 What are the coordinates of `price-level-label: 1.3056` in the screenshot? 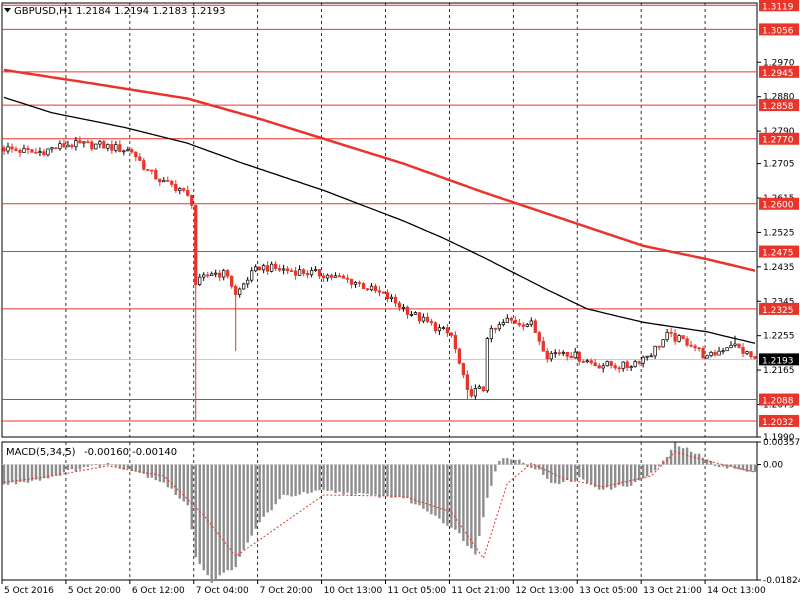 It's located at (778, 31).